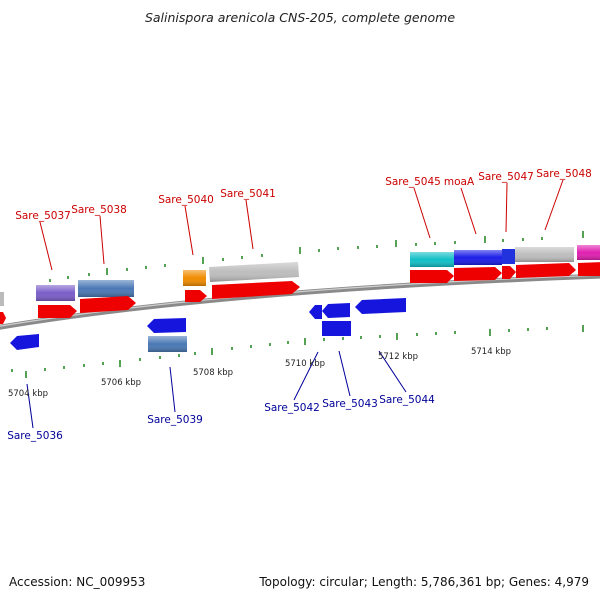  I want to click on forward-cds-row, so click(300, 293).